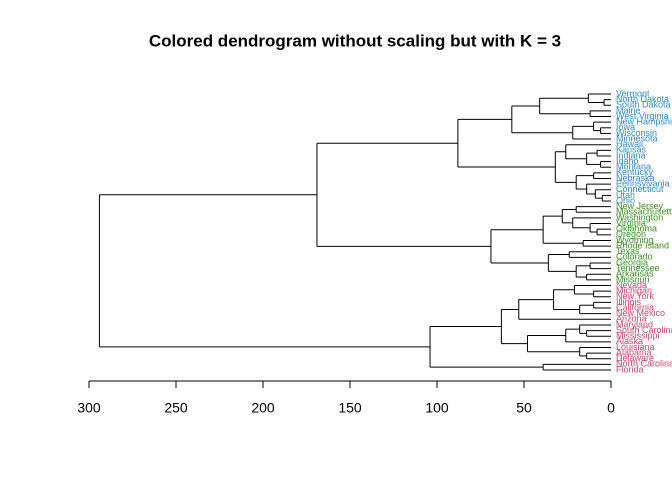 This screenshot has width=672, height=480. What do you see at coordinates (631, 319) in the screenshot?
I see `leaf-label: Arizona` at bounding box center [631, 319].